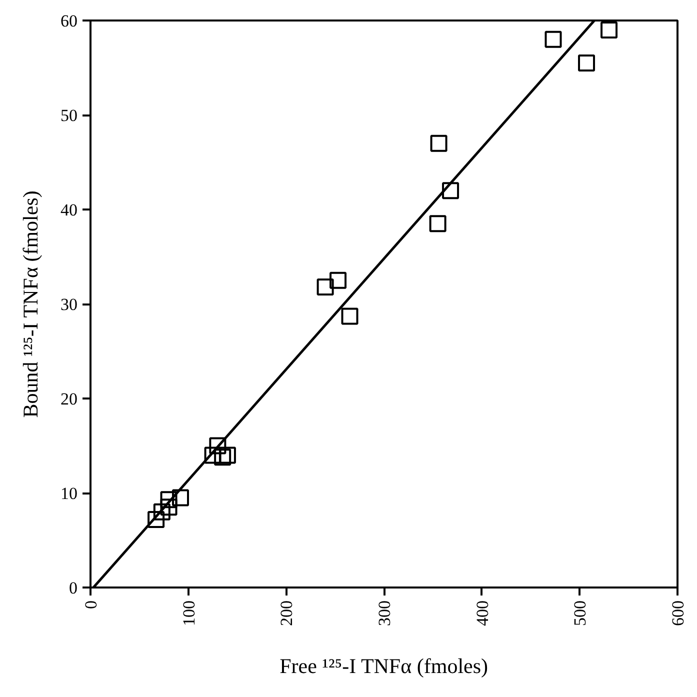  I want to click on y-tick-label: 0, so click(73, 588).